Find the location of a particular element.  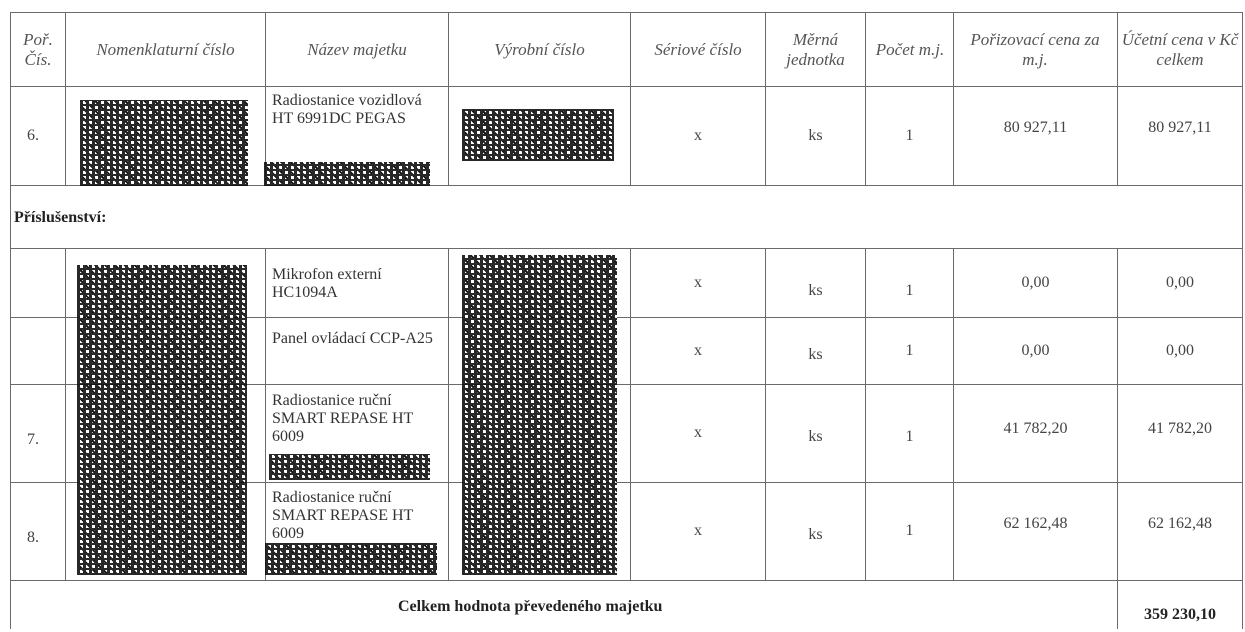

row-6-bottom-border is located at coordinates (626, 185).